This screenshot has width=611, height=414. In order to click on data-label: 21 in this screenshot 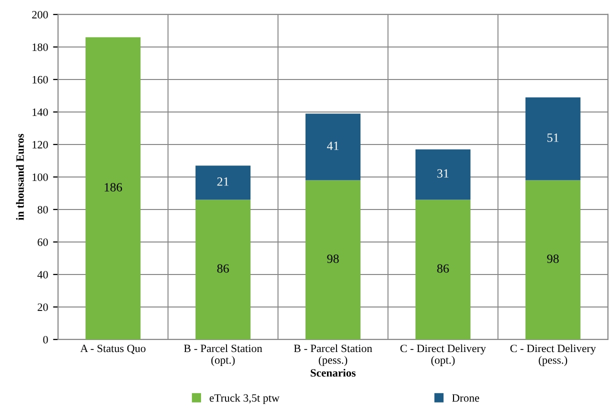, I will do `click(223, 181)`.